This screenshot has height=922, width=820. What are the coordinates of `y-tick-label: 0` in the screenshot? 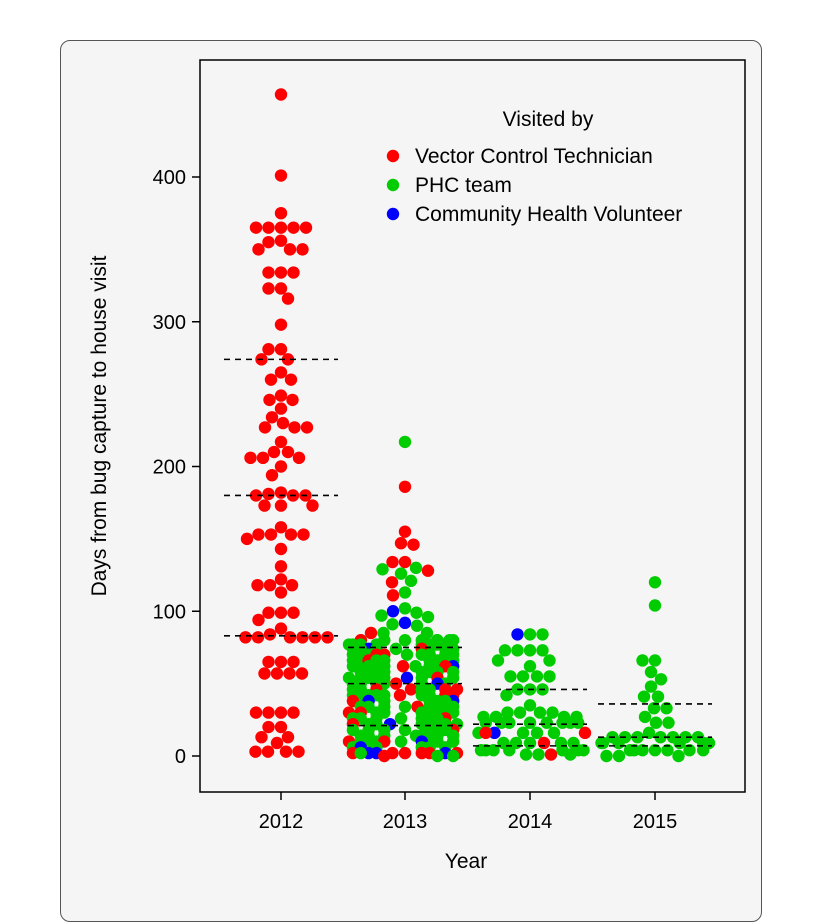 It's located at (180, 757).